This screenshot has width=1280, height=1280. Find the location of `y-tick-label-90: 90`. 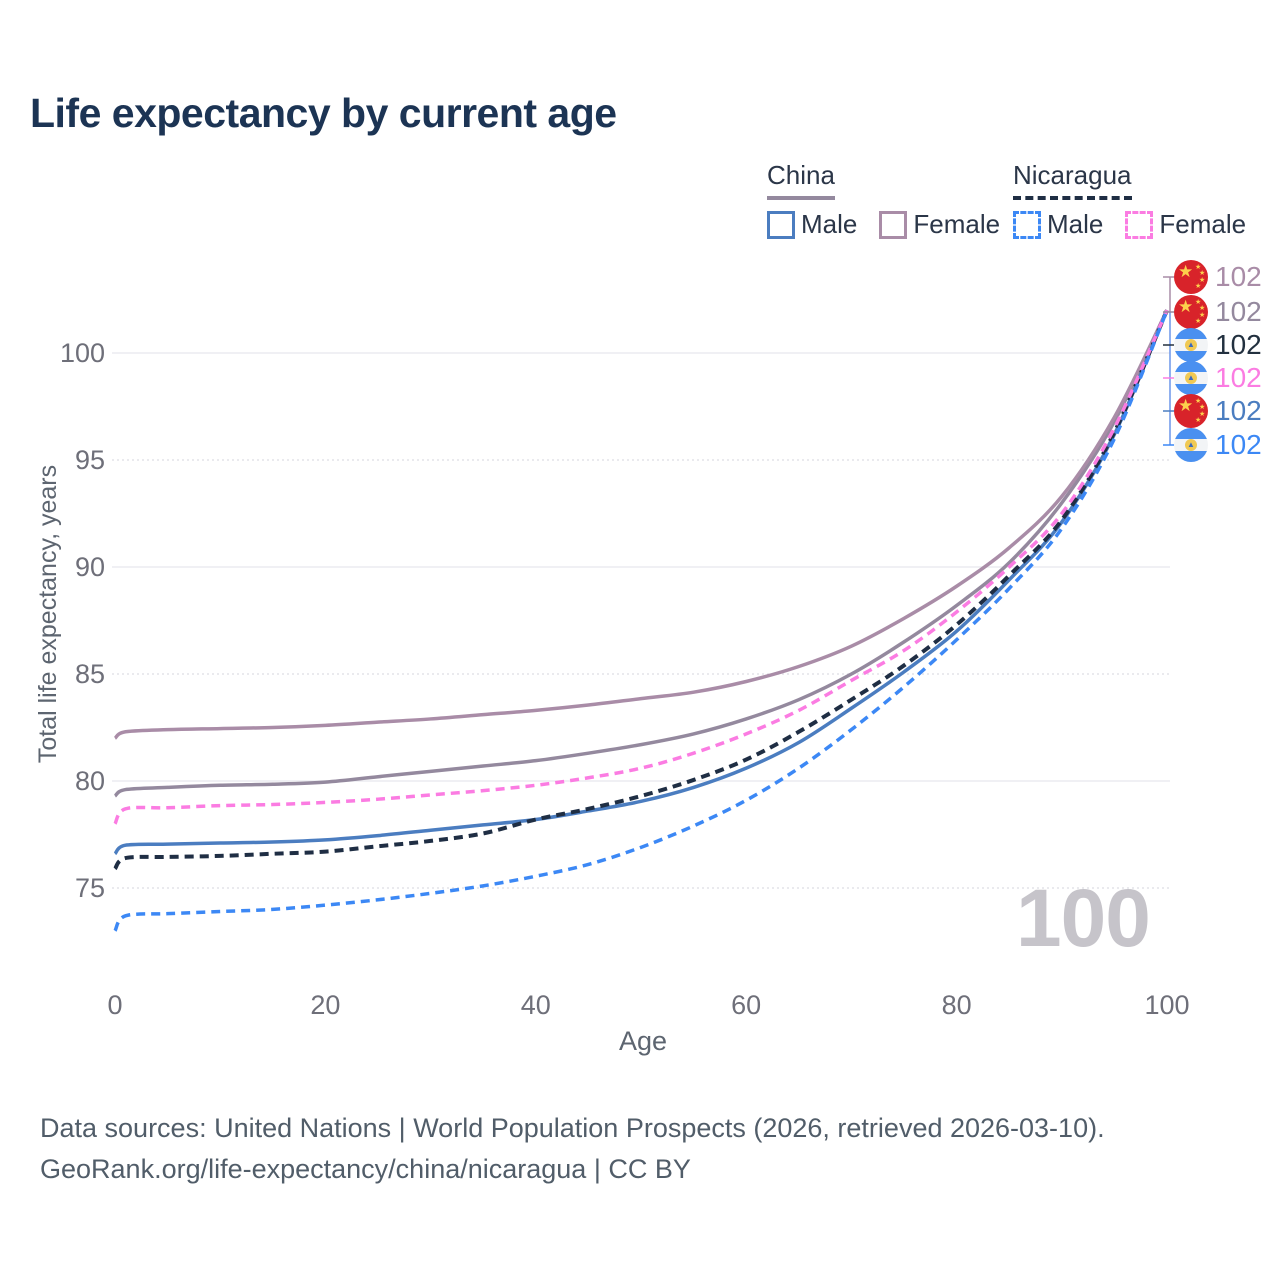

y-tick-label-90: 90 is located at coordinates (89, 567).